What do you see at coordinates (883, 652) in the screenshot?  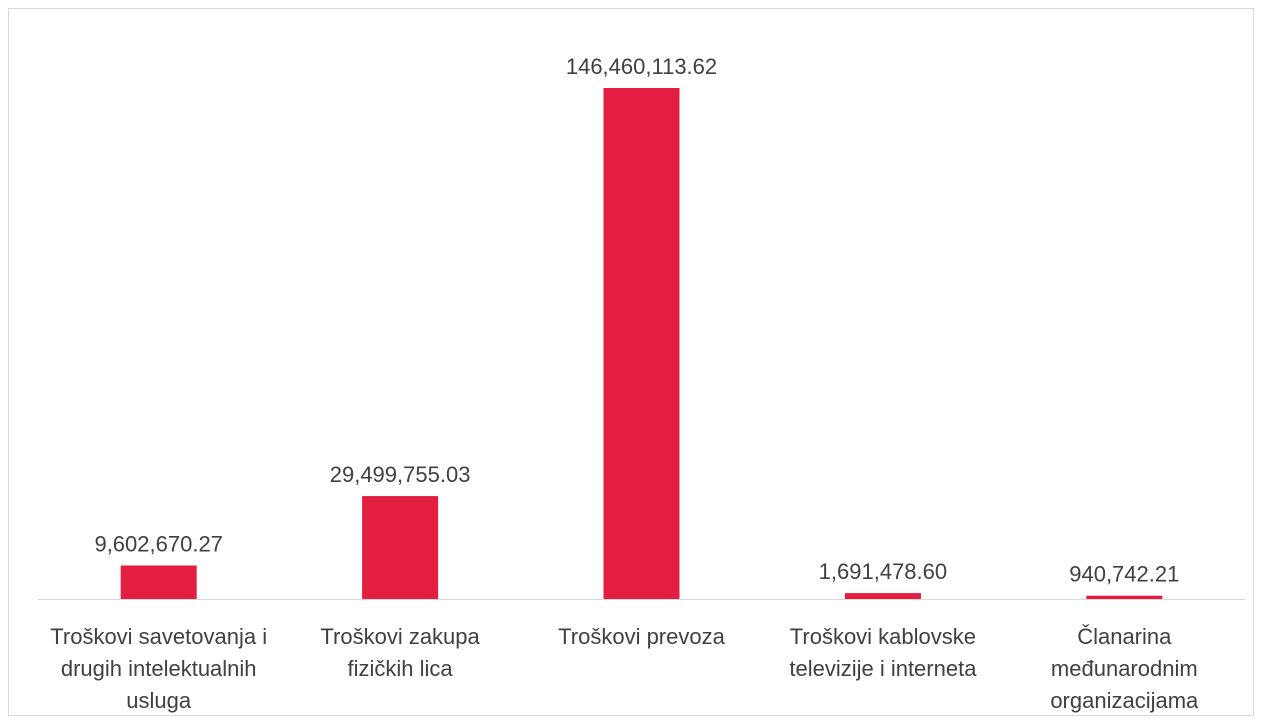 I see `category-label-4: Troškovi kablovske televizije i interneta` at bounding box center [883, 652].